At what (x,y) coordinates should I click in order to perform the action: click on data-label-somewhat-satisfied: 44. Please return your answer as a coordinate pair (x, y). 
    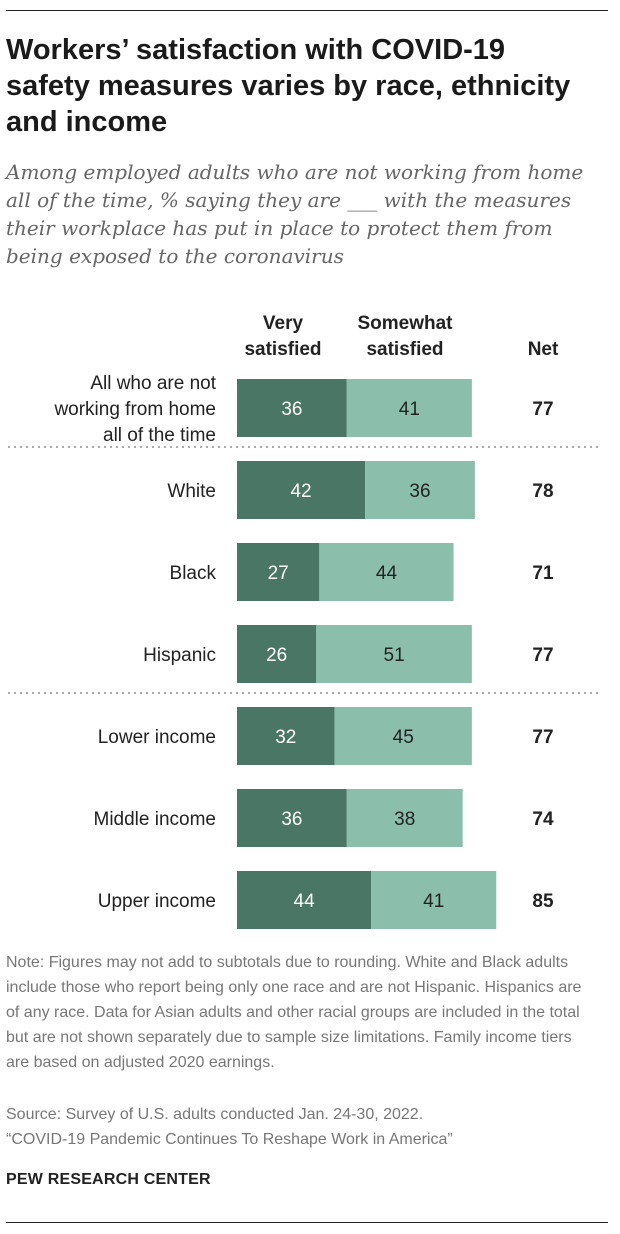
    Looking at the image, I should click on (387, 573).